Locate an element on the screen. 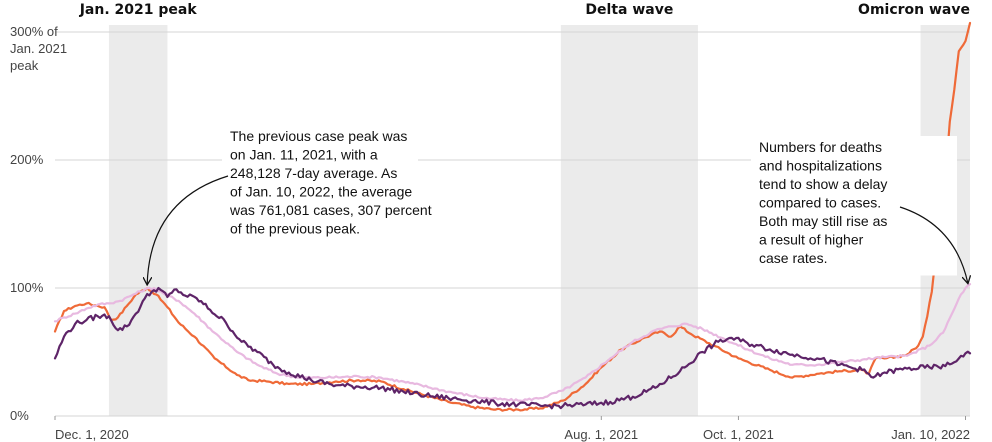 This screenshot has width=992, height=442. annotation-text: Both may still rise as is located at coordinates (823, 221).